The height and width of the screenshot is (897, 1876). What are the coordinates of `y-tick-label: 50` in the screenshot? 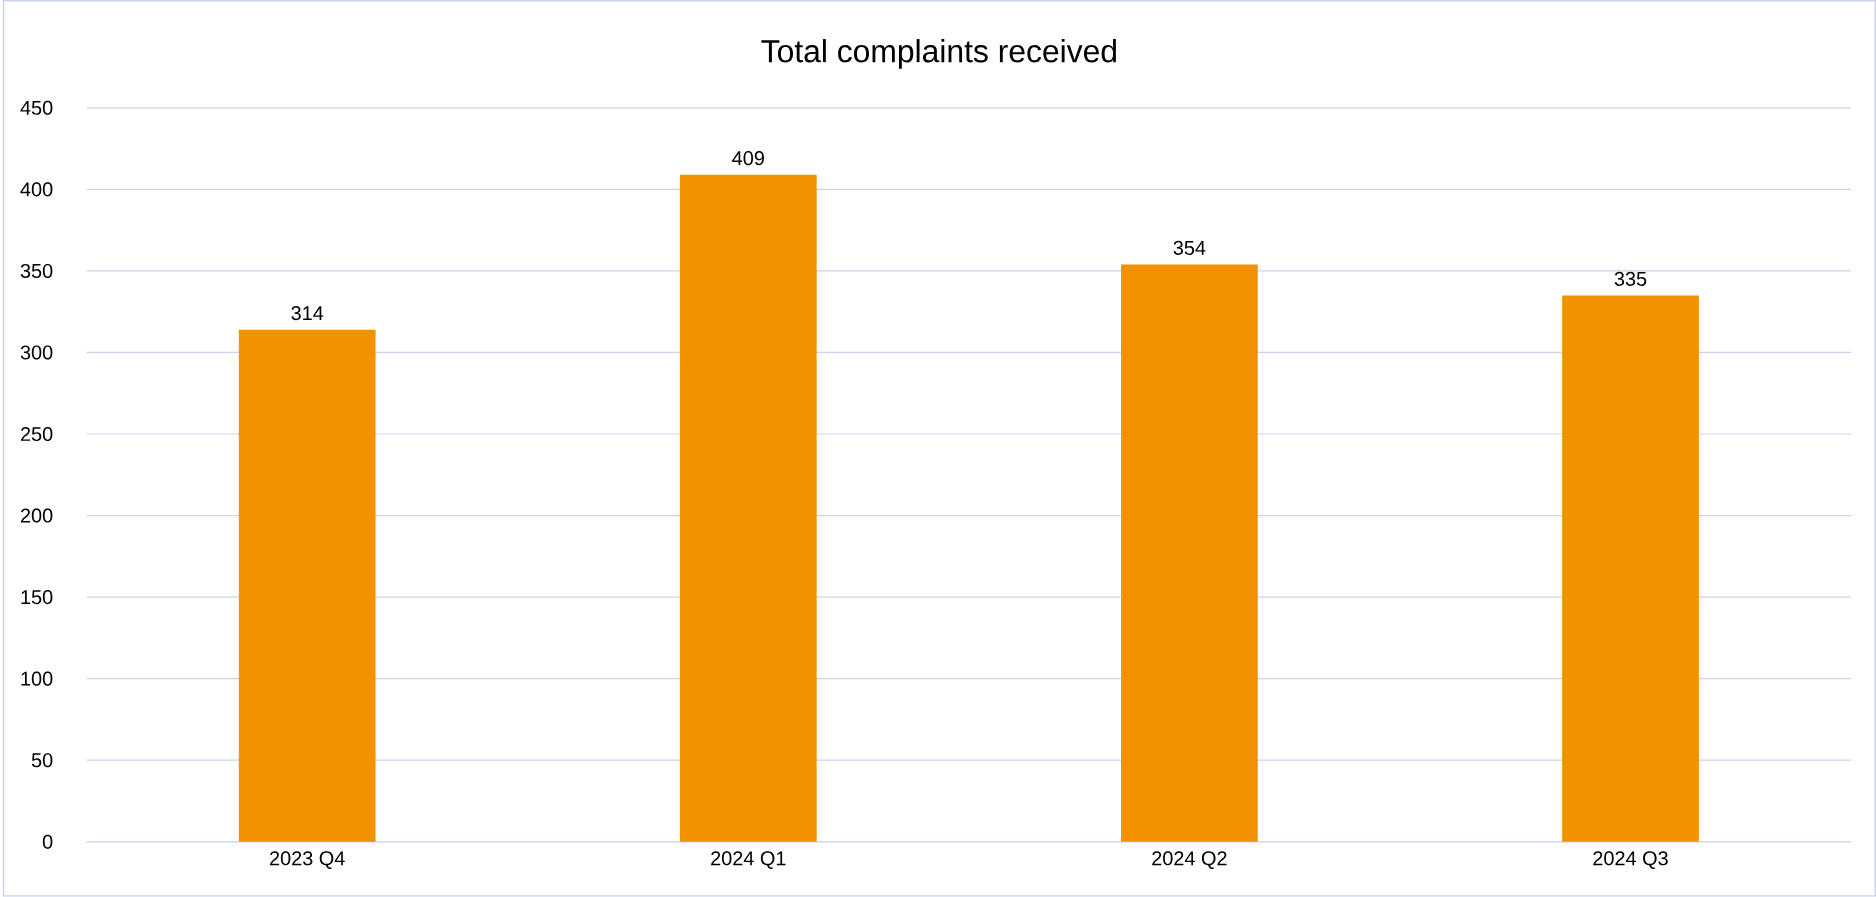 It's located at (42, 760).